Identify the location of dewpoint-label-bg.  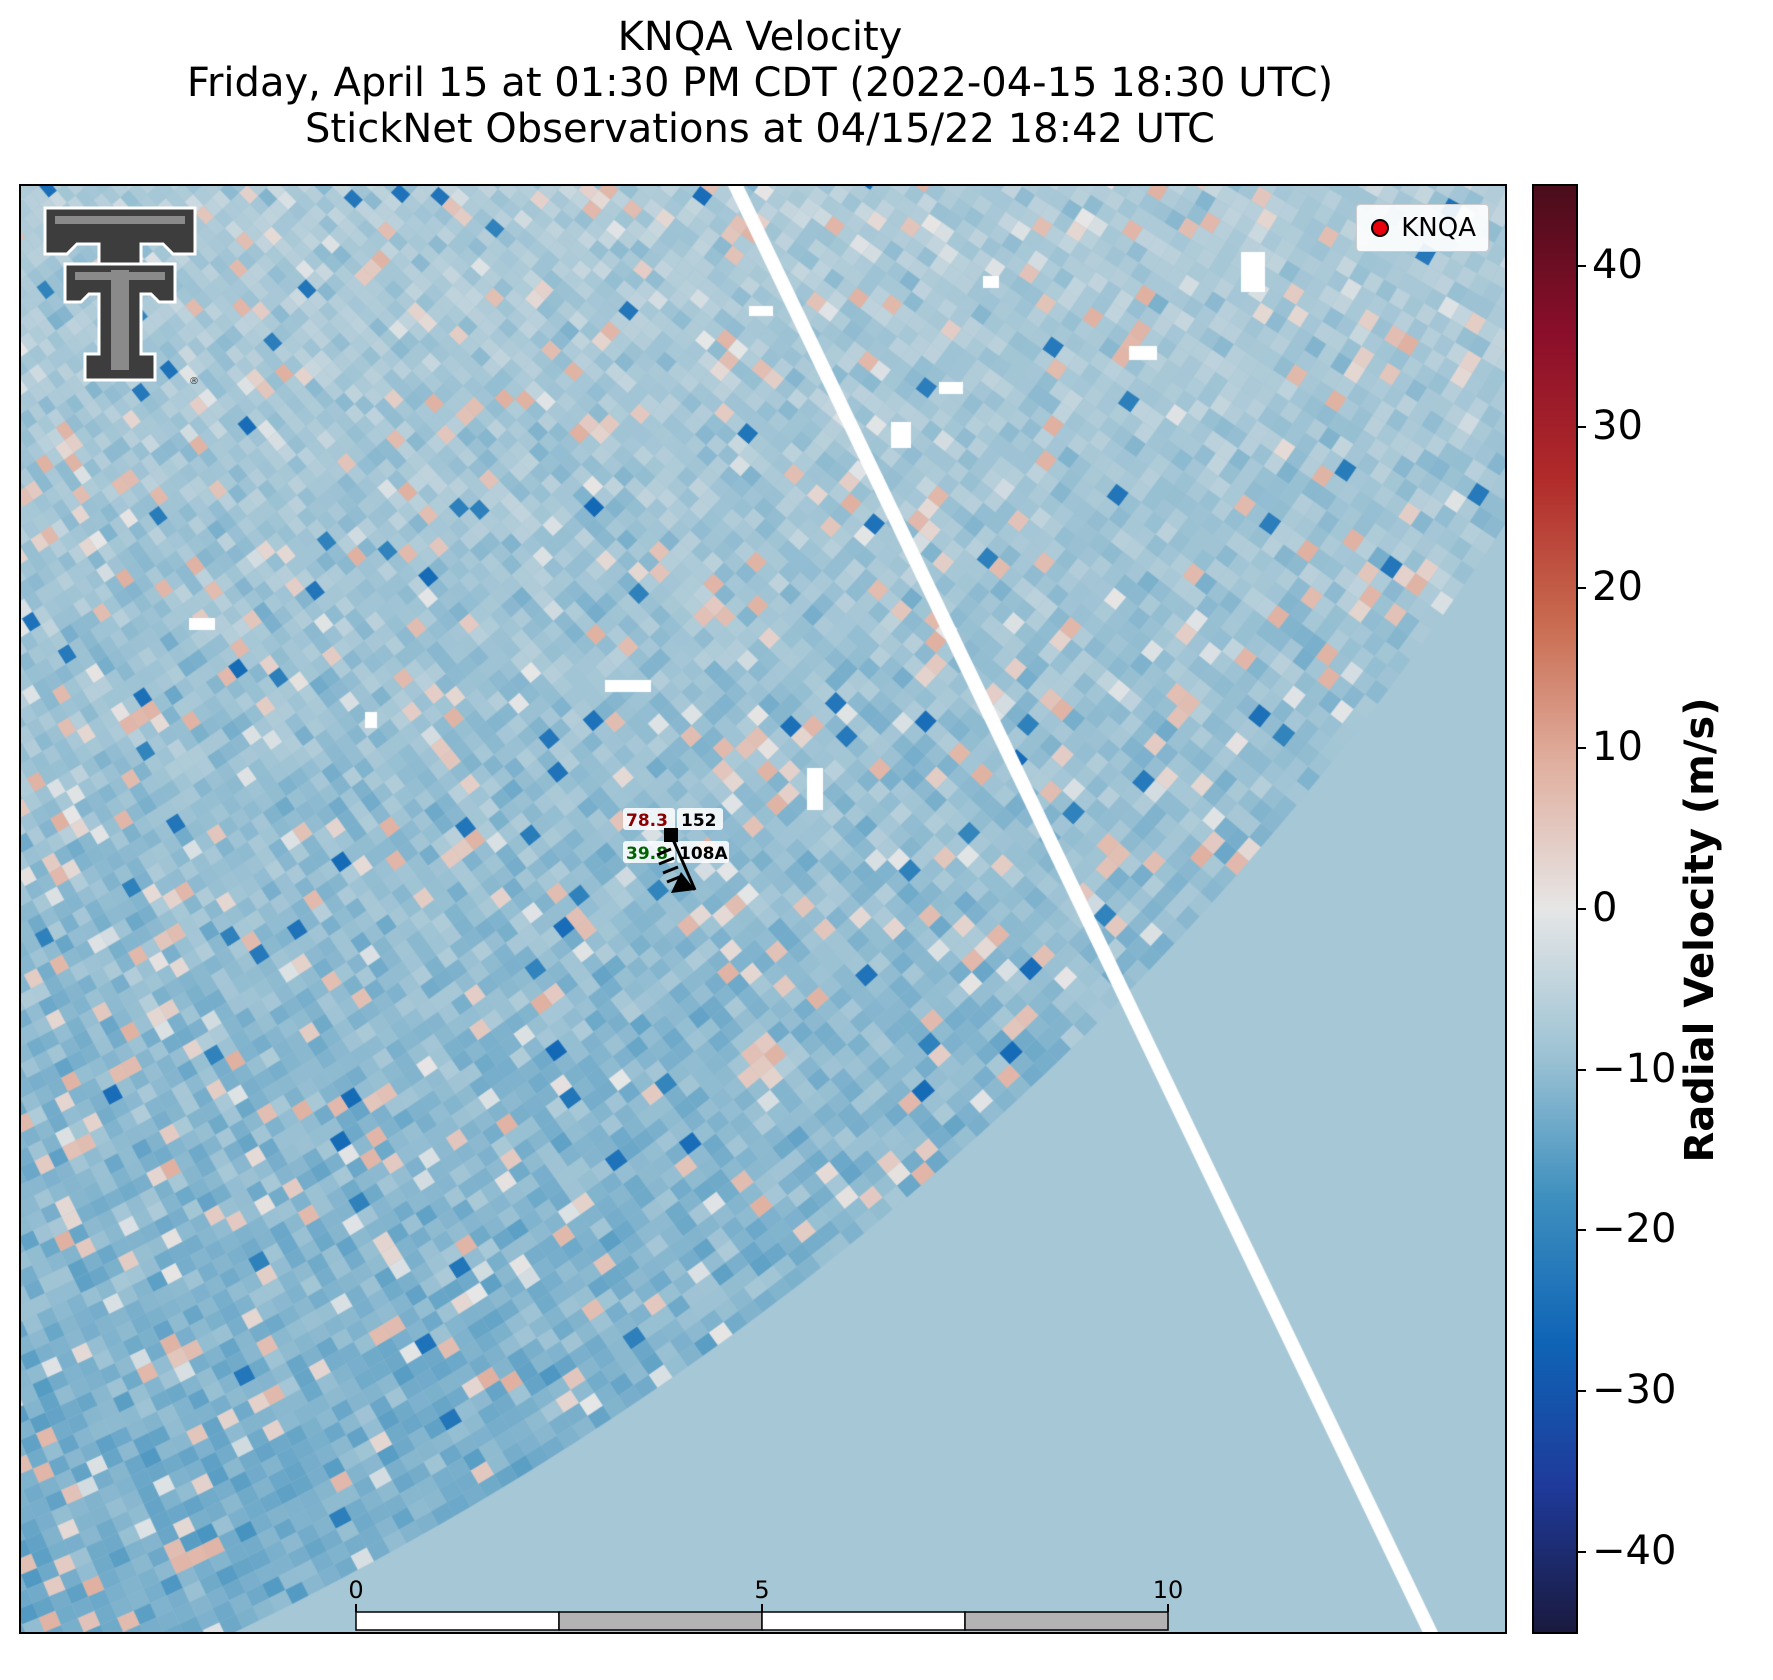
(649, 852).